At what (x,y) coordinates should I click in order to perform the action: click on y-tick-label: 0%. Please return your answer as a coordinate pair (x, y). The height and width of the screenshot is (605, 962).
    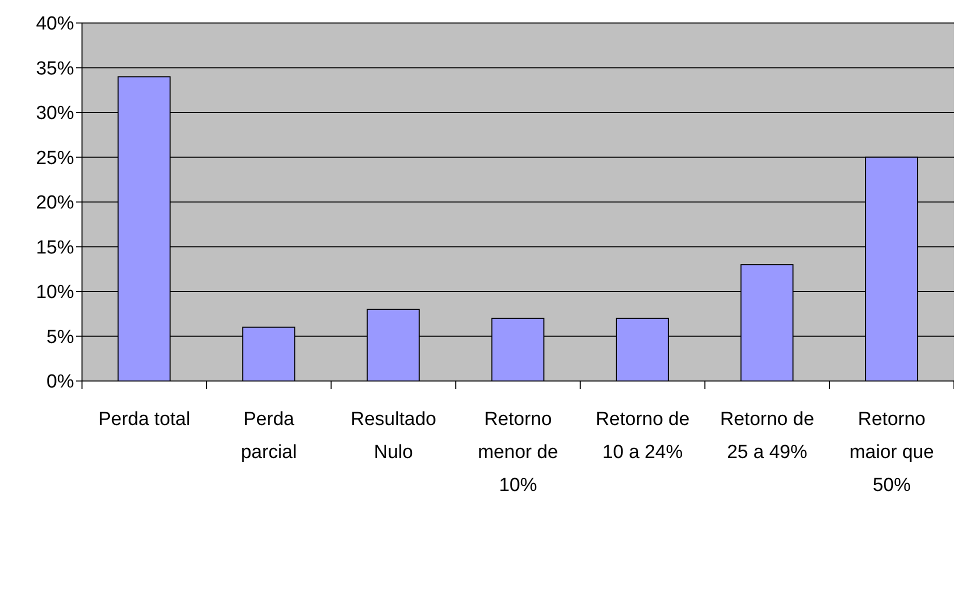
    Looking at the image, I should click on (60, 382).